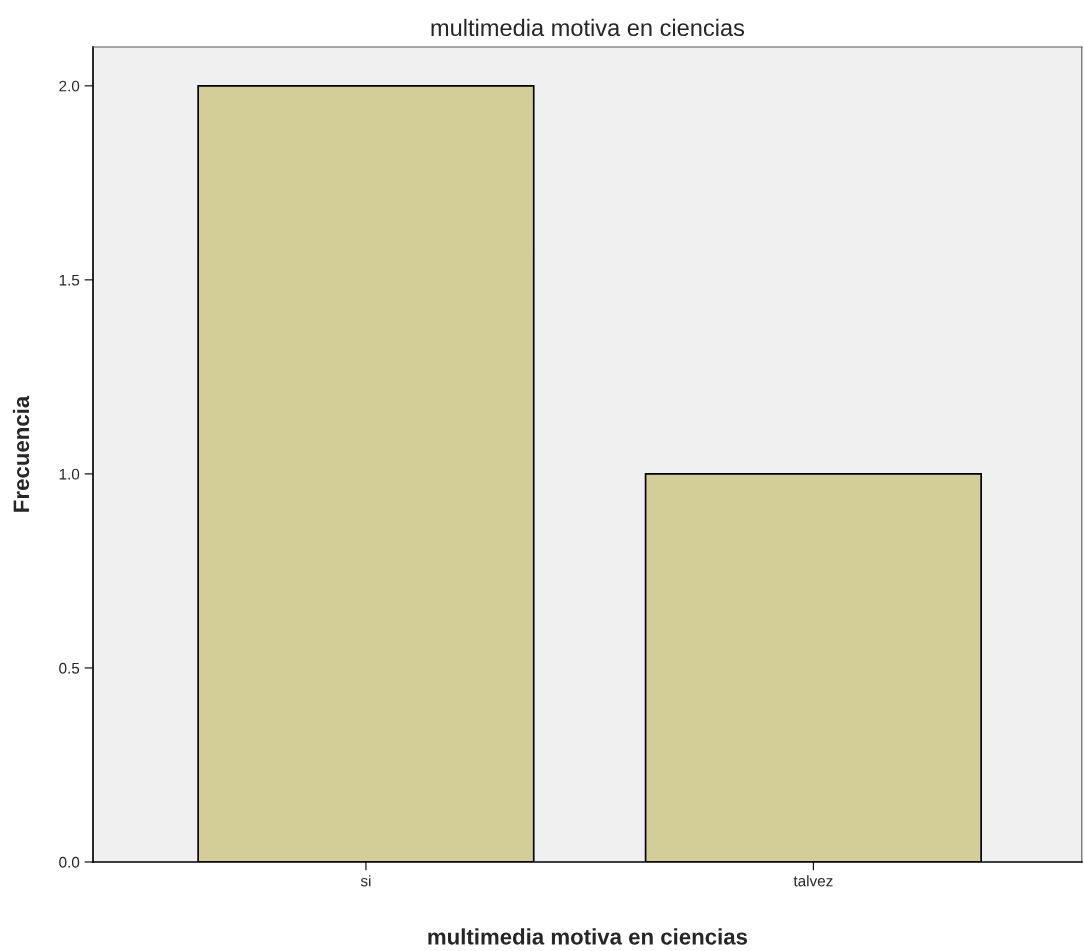  I want to click on y-axis-title: Frecuencia, so click(21, 453).